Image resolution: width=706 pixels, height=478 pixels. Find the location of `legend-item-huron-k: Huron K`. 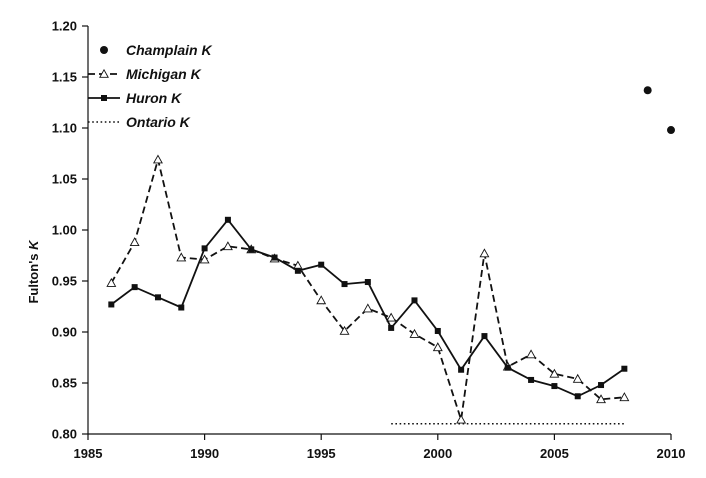

legend-item-huron-k: Huron K is located at coordinates (135, 98).